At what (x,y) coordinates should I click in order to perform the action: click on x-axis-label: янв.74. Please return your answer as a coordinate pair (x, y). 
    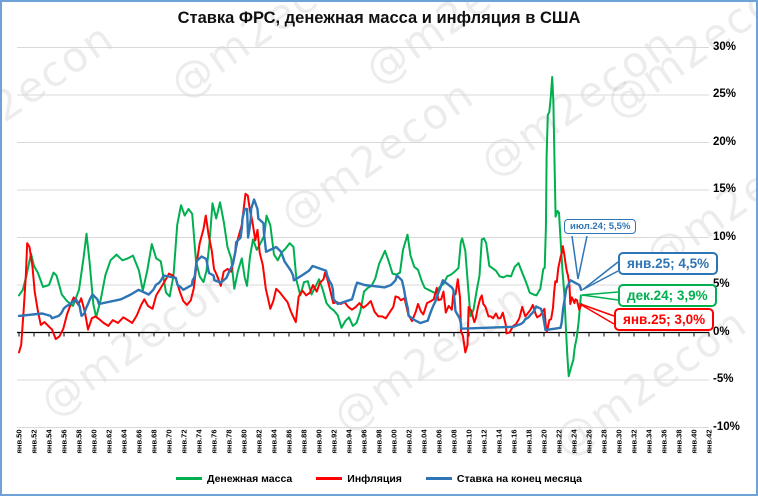
    Looking at the image, I should click on (199, 441).